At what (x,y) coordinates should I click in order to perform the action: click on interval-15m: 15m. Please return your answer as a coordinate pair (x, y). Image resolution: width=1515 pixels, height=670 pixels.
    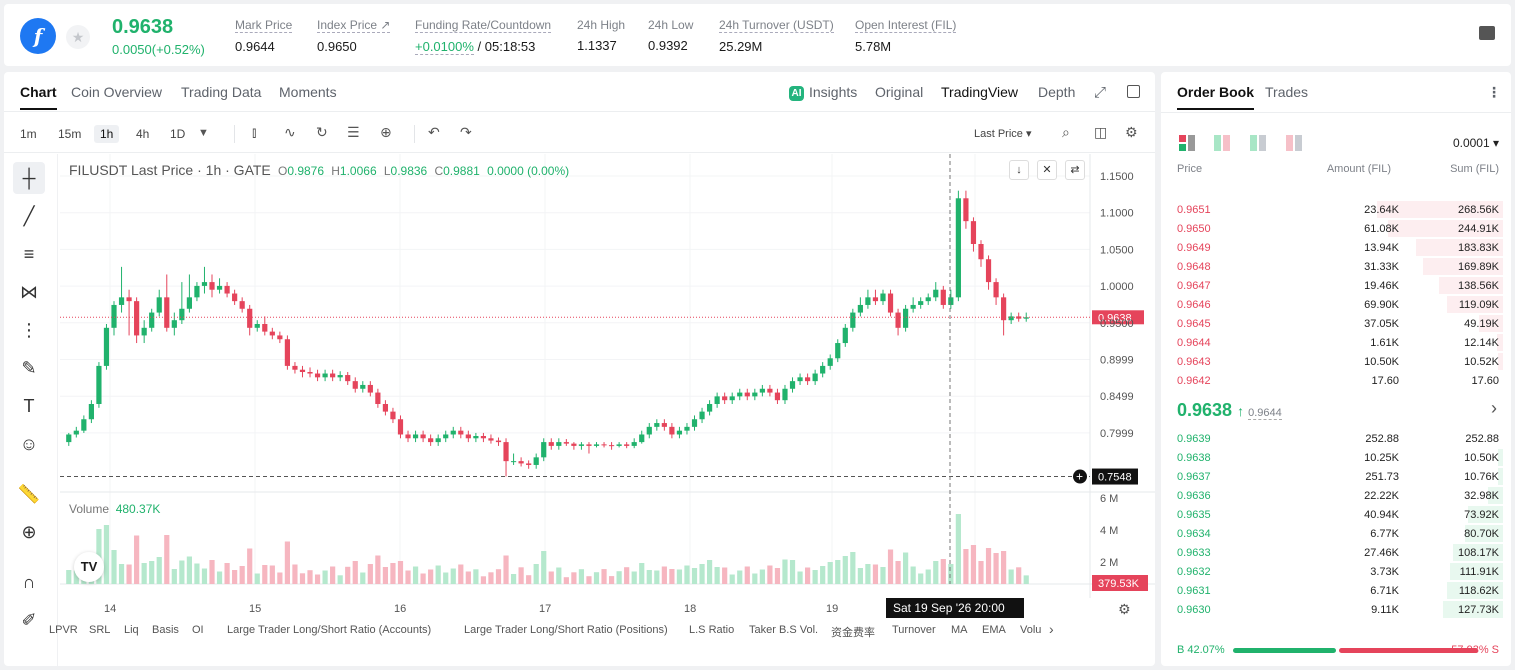
    Looking at the image, I should click on (70, 134).